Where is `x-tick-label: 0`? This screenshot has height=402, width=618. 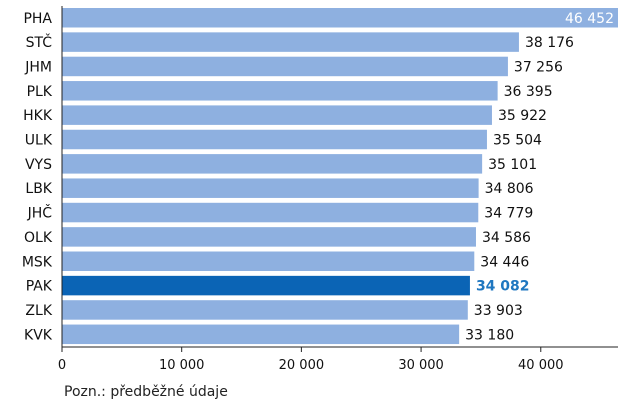
x-tick-label: 0 is located at coordinates (62, 365).